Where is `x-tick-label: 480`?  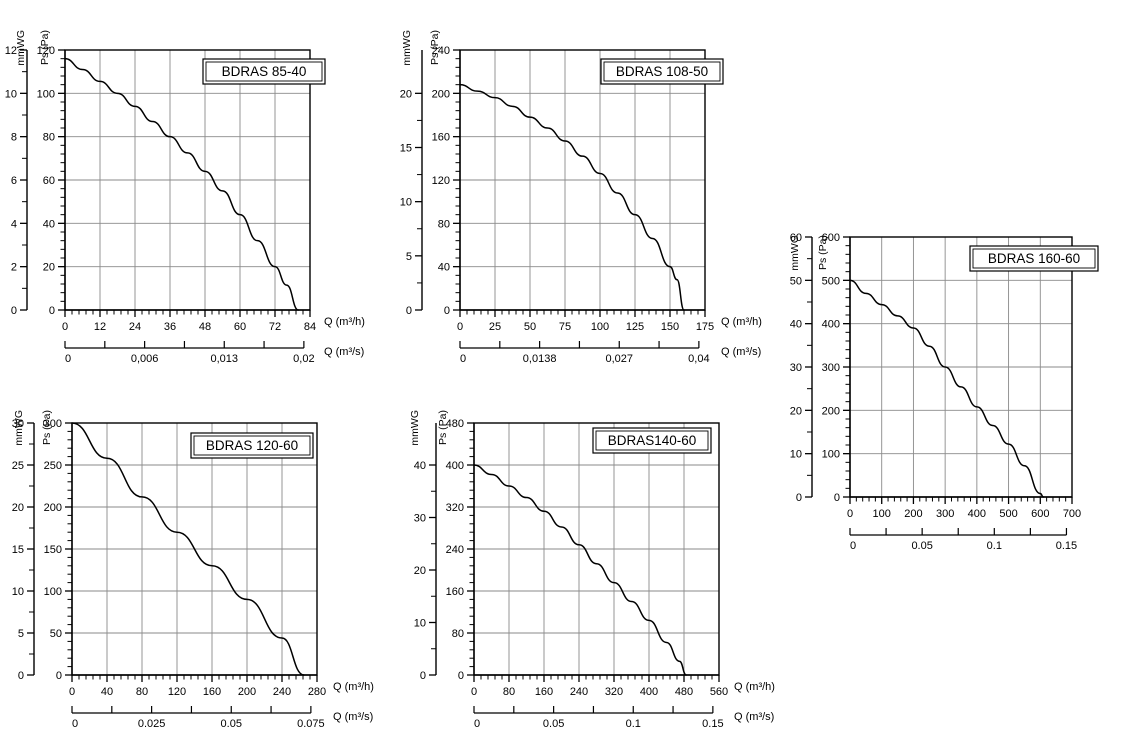
x-tick-label: 480 is located at coordinates (684, 692).